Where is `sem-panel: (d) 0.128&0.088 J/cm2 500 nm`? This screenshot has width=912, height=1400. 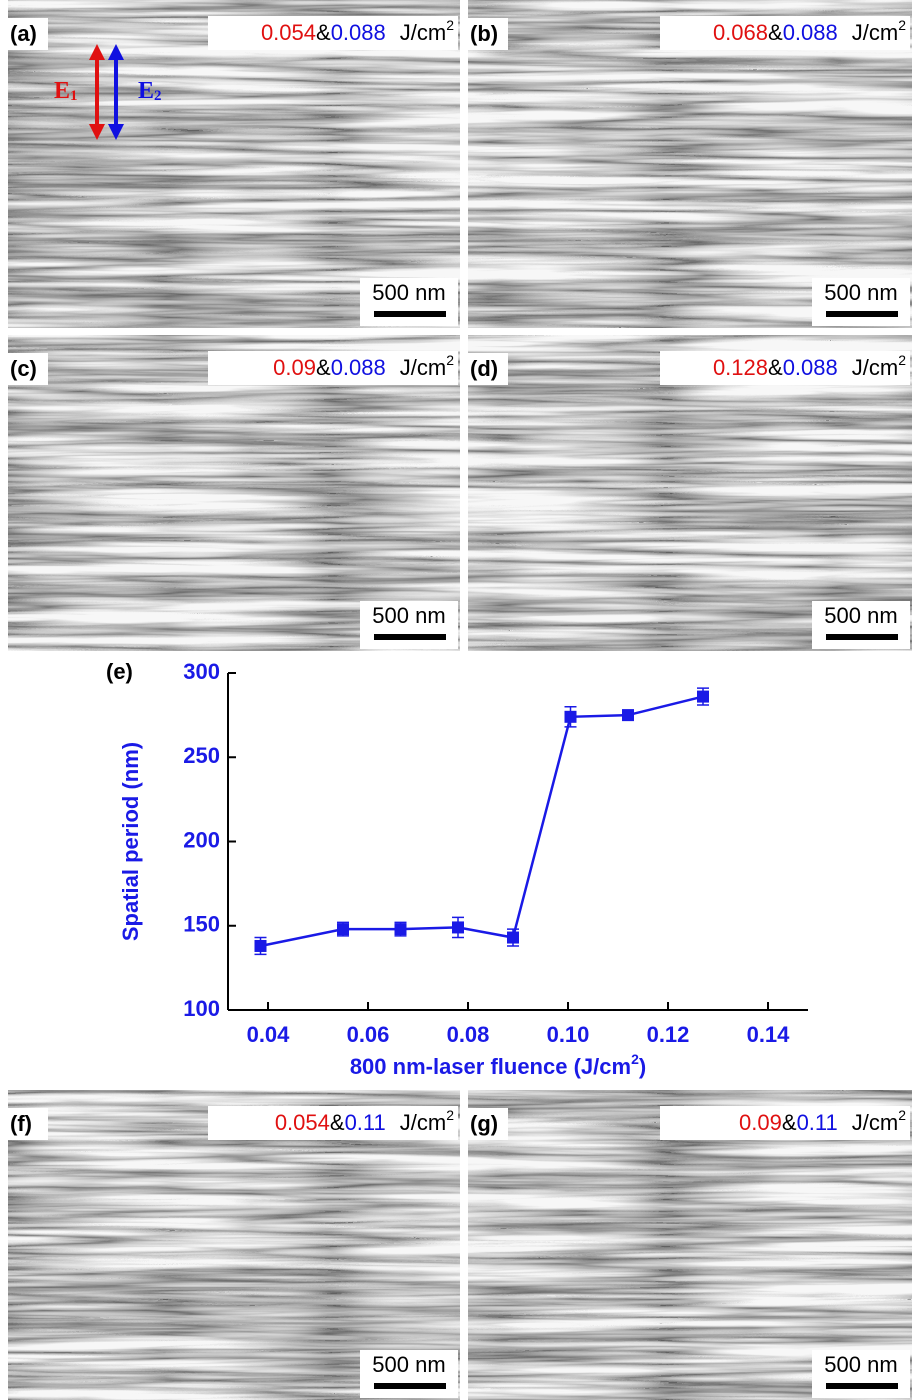
sem-panel: (d) 0.128&0.088 J/cm2 500 nm is located at coordinates (690, 493).